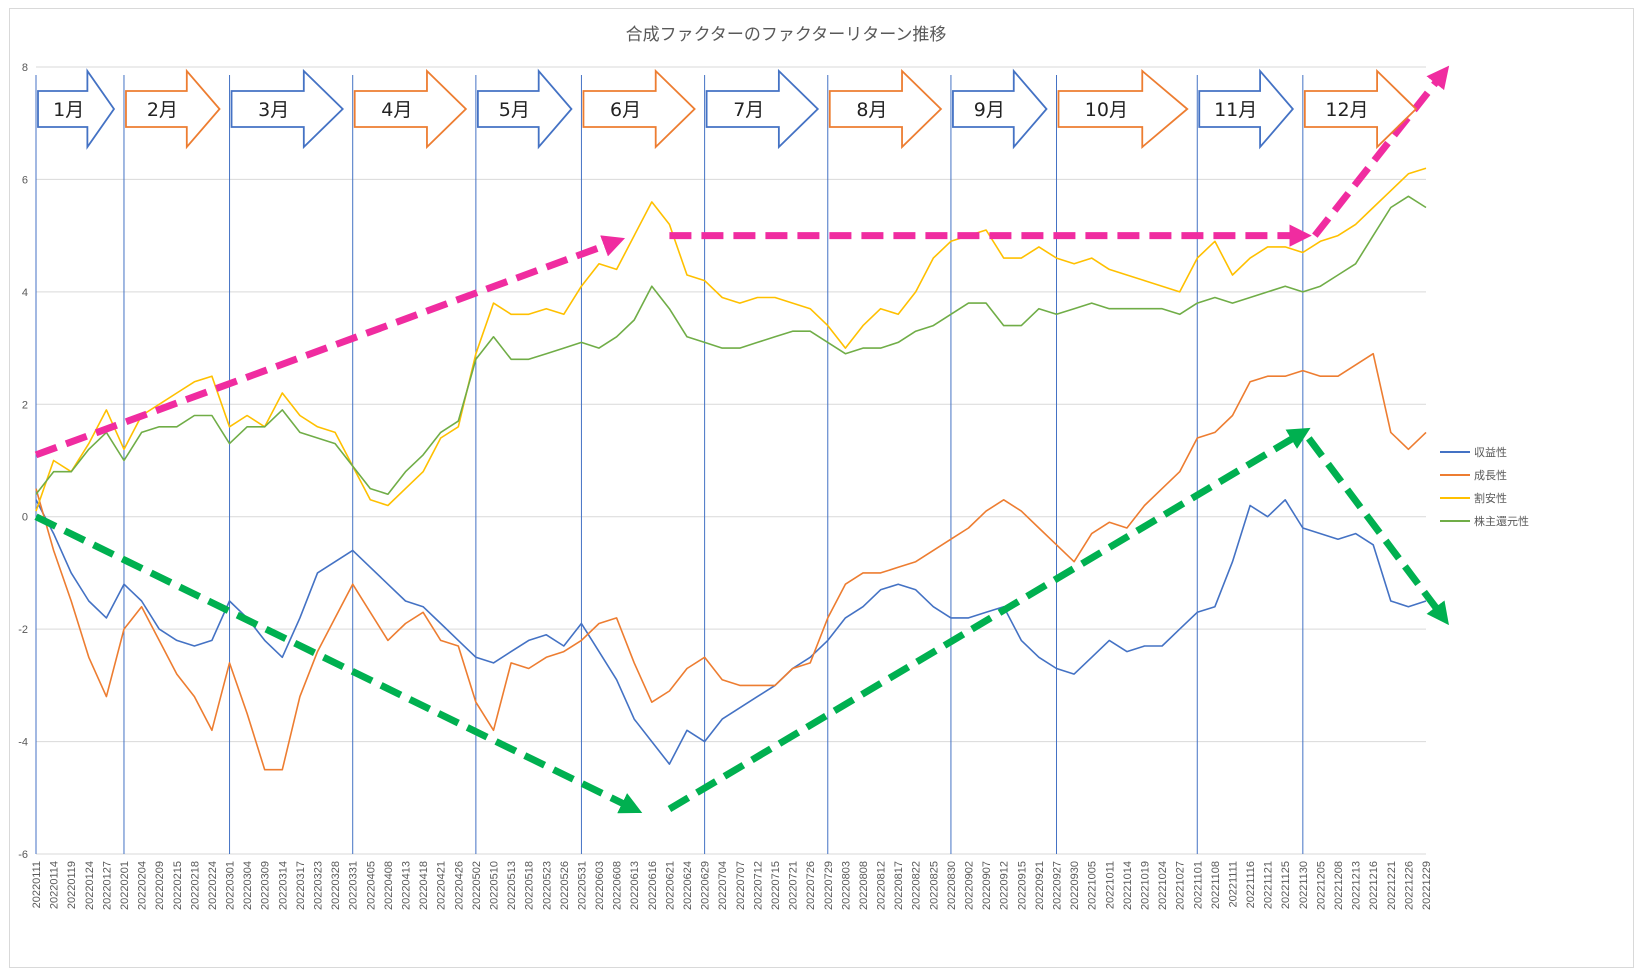  Describe the element at coordinates (1106, 110) in the screenshot. I see `month-label: 10月` at that location.